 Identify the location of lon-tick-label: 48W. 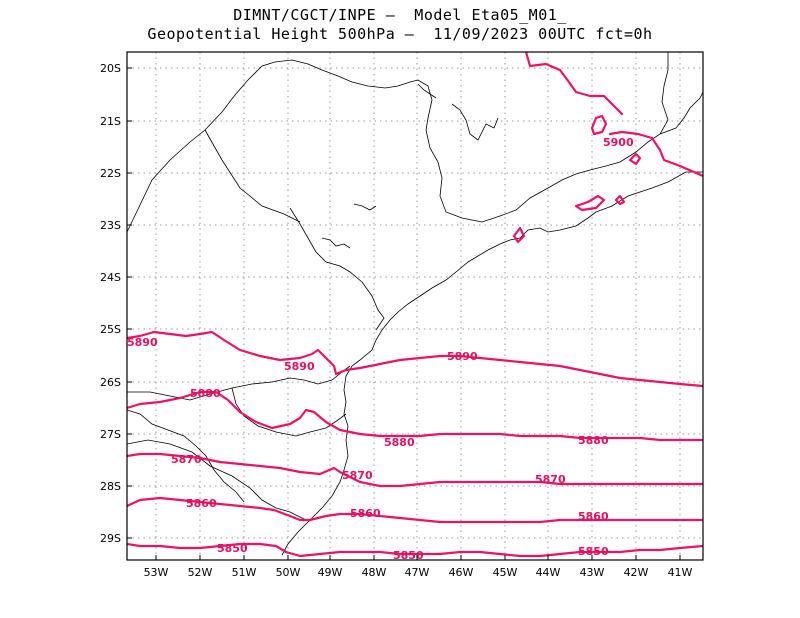
(374, 572).